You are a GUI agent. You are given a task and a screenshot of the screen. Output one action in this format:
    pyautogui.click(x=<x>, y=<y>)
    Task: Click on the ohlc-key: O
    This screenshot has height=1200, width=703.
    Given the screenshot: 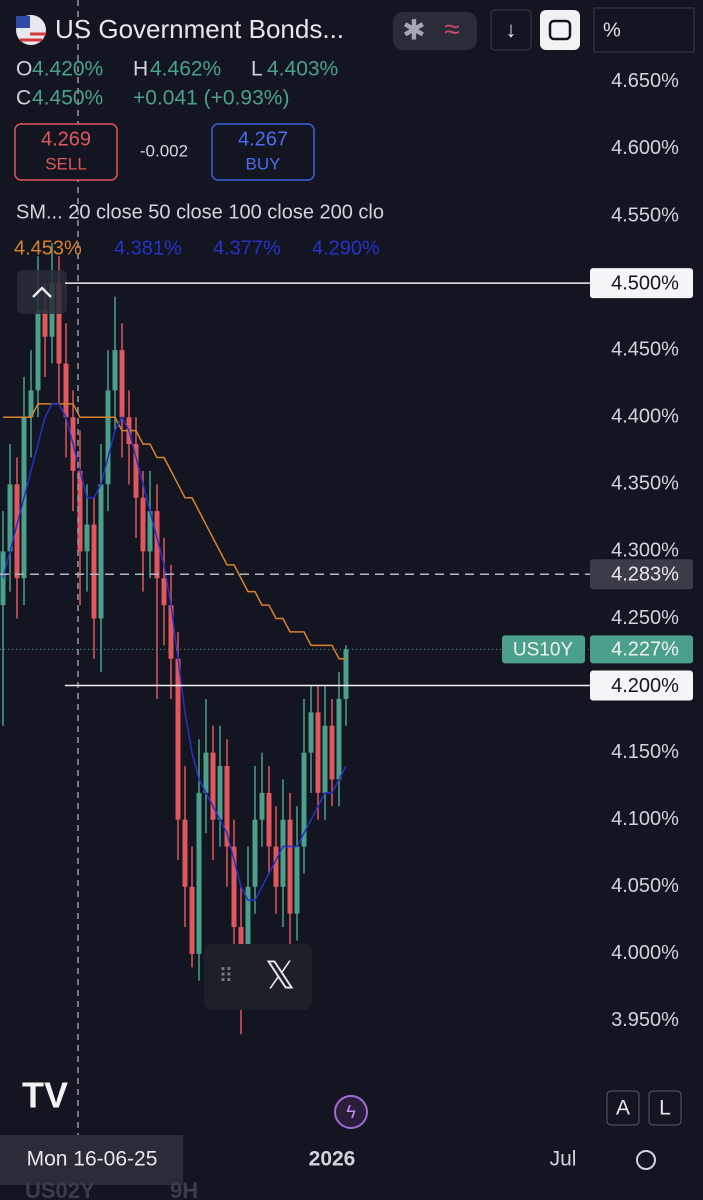 What is the action you would take?
    pyautogui.click(x=24, y=69)
    